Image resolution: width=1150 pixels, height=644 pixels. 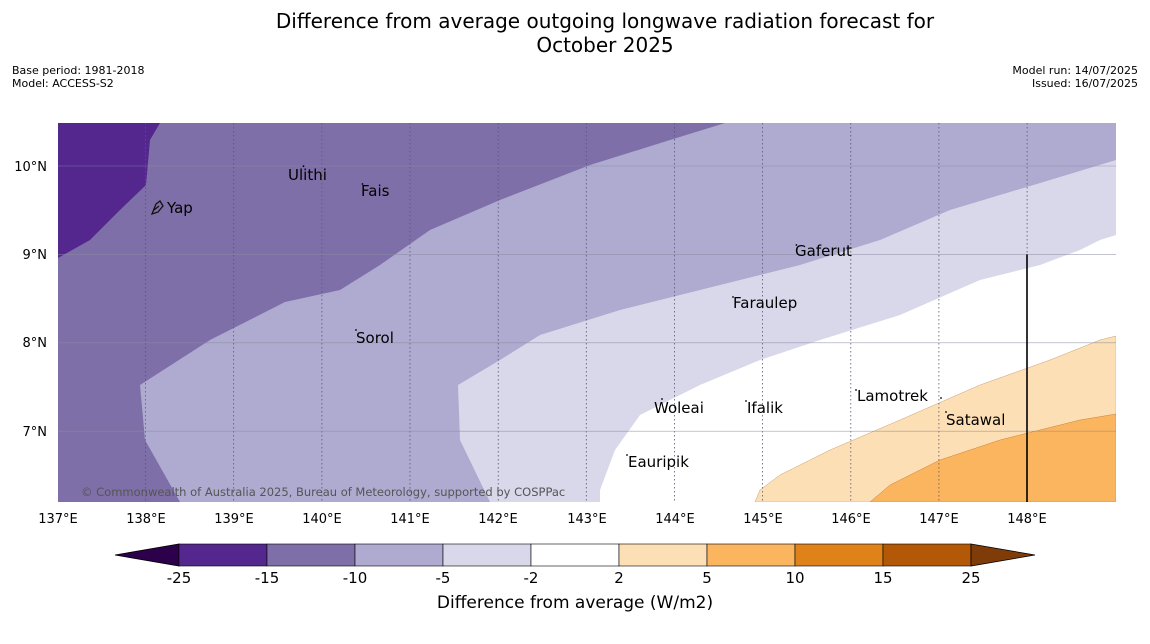 I want to click on place-label-ifalik: Ifalik, so click(x=765, y=408).